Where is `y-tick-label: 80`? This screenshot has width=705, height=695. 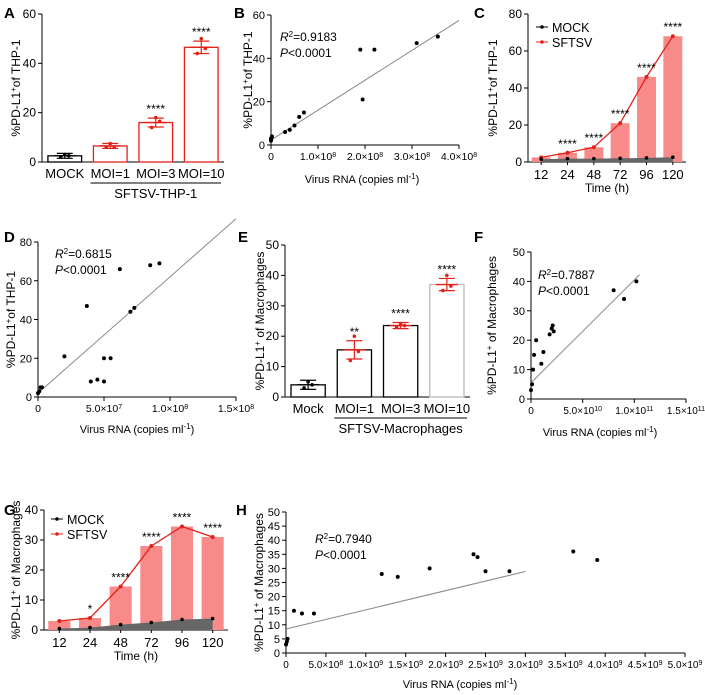
y-tick-label: 80 is located at coordinates (26, 243).